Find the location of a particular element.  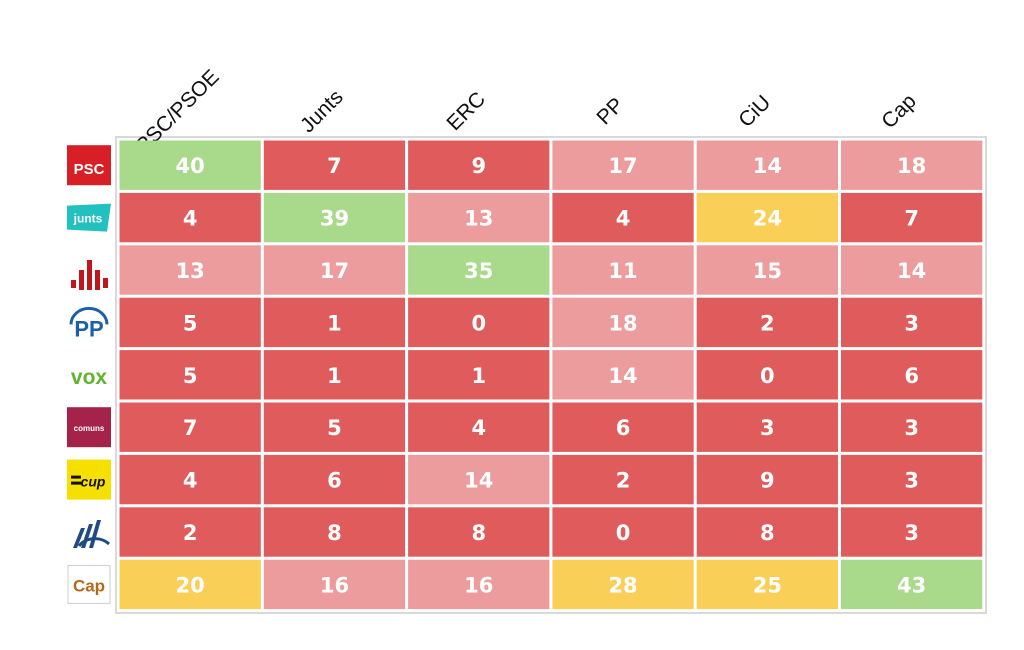

cell-cup-psc-psoe is located at coordinates (190, 479).